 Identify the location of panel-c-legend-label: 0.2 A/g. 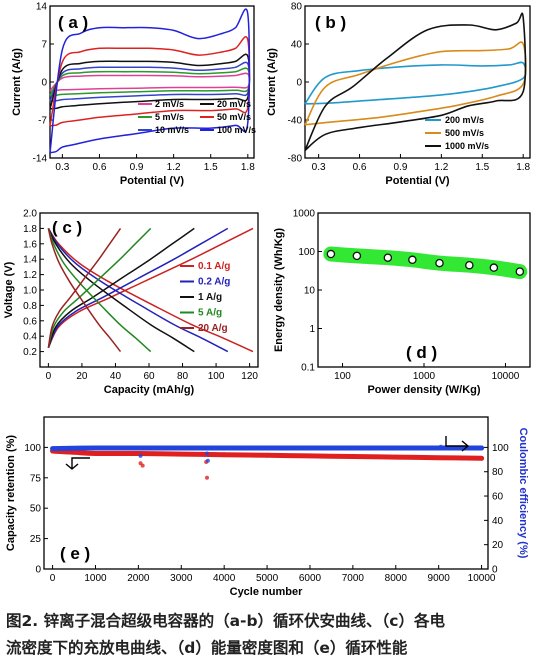
(214, 282).